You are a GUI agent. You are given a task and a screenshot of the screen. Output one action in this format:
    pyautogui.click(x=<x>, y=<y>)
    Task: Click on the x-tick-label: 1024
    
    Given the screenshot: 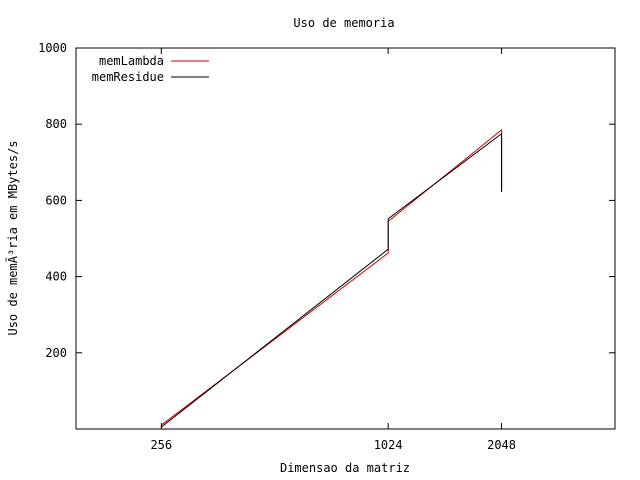 What is the action you would take?
    pyautogui.click(x=388, y=445)
    